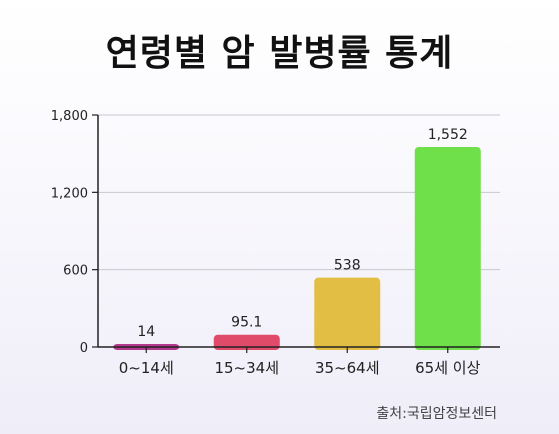  Describe the element at coordinates (75, 271) in the screenshot. I see `y-tick-label: 600` at that location.